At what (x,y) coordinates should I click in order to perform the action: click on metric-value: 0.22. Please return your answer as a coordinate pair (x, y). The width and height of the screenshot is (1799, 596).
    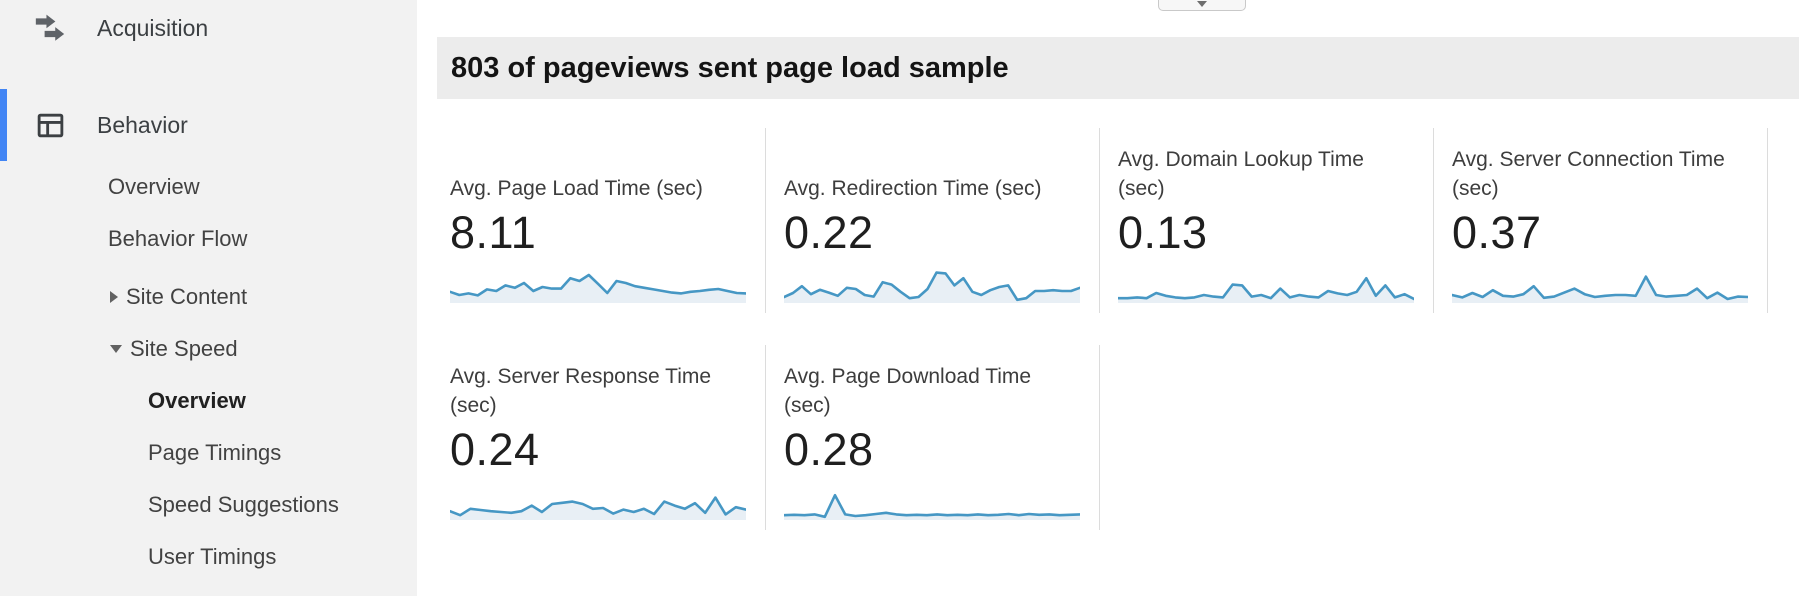
    Looking at the image, I should click on (829, 232).